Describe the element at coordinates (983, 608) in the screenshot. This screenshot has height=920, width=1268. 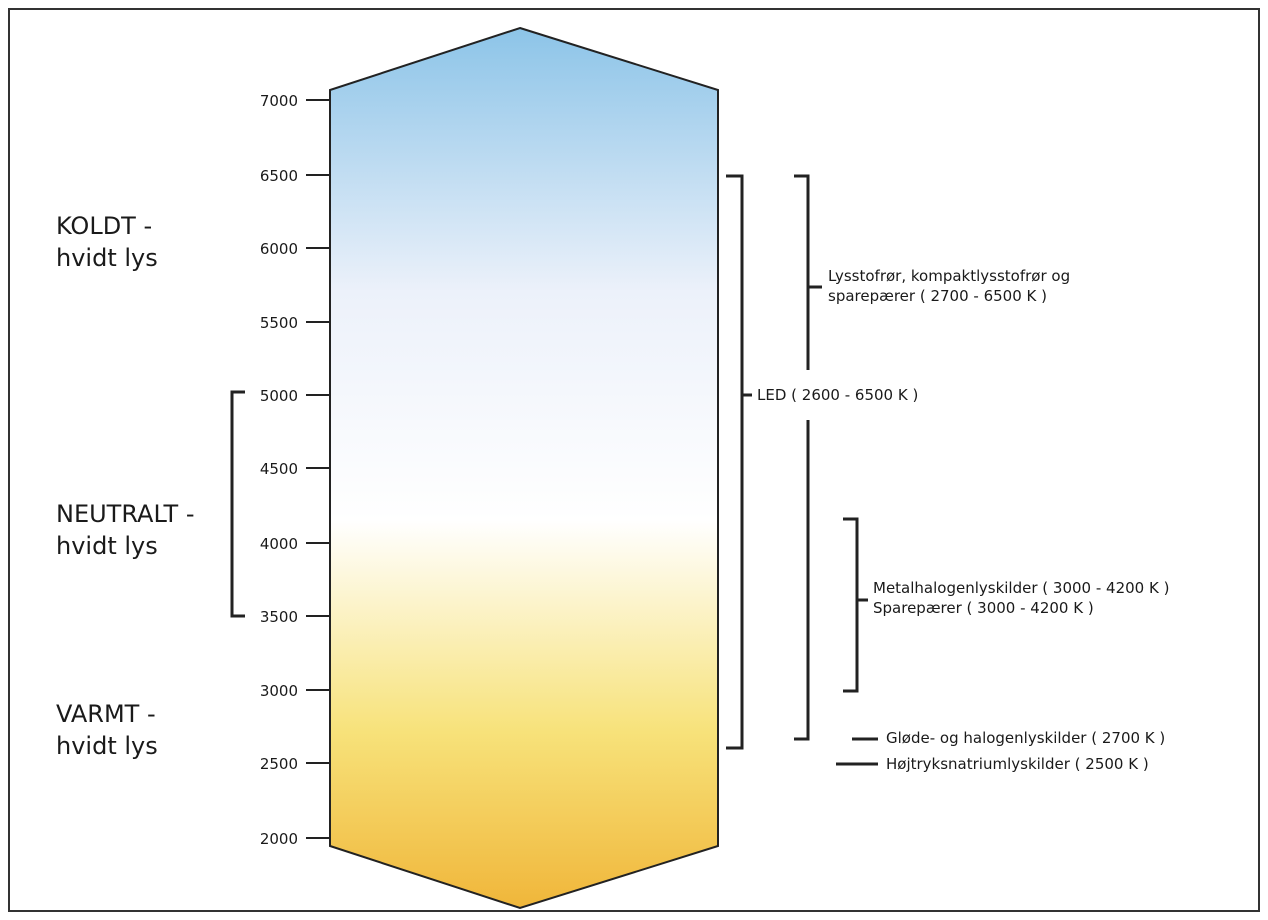
I see `energy-saving-label: Sparepærer ( 3000 - 4200 K )` at that location.